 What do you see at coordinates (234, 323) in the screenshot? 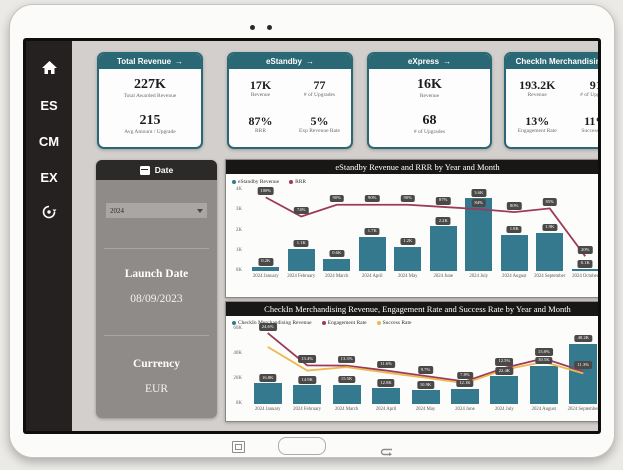
I see `legend-dot` at bounding box center [234, 323].